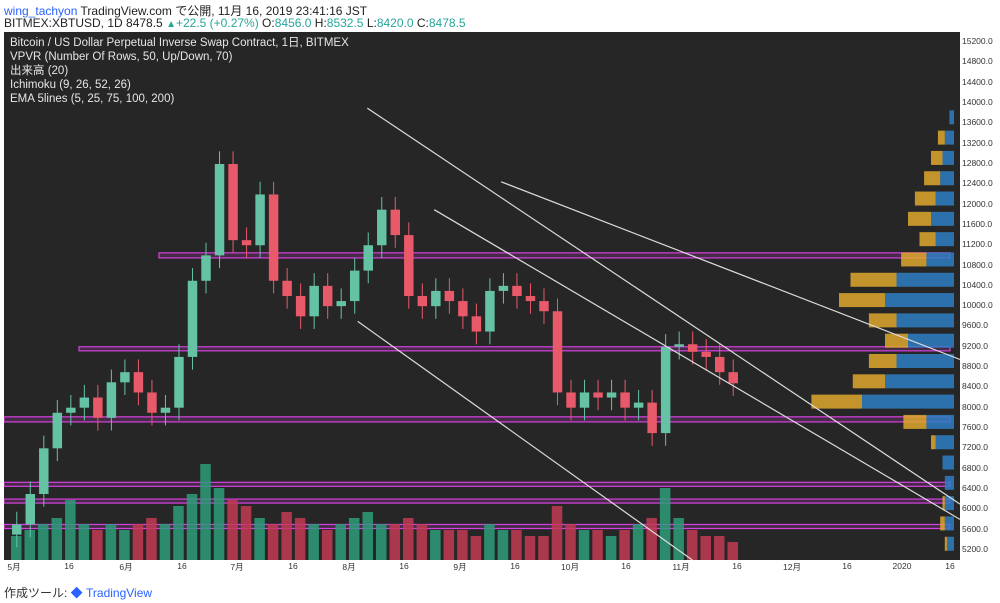 The height and width of the screenshot is (603, 1000). What do you see at coordinates (975, 447) in the screenshot?
I see `price-tick-label: 7200.0` at bounding box center [975, 447].